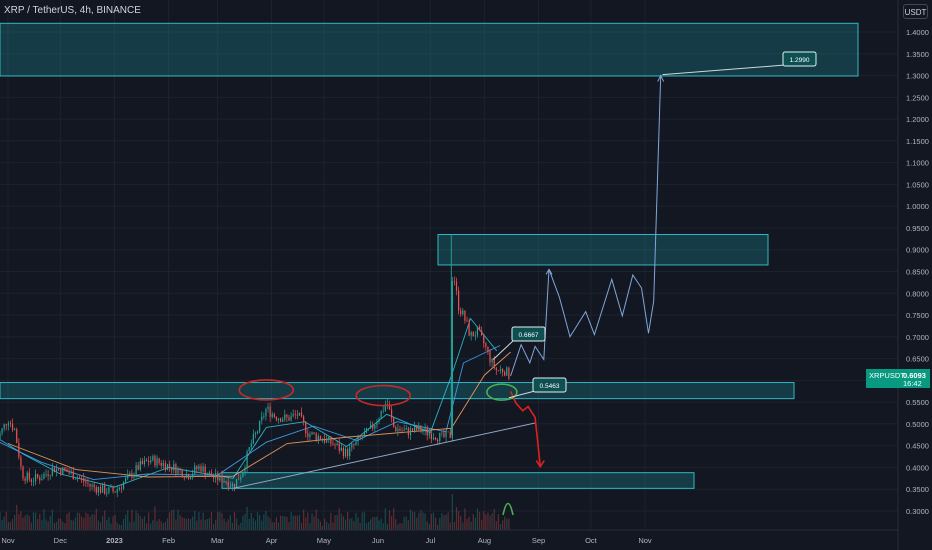 This screenshot has width=932, height=550. I want to click on x-tick-label: Jun, so click(378, 540).